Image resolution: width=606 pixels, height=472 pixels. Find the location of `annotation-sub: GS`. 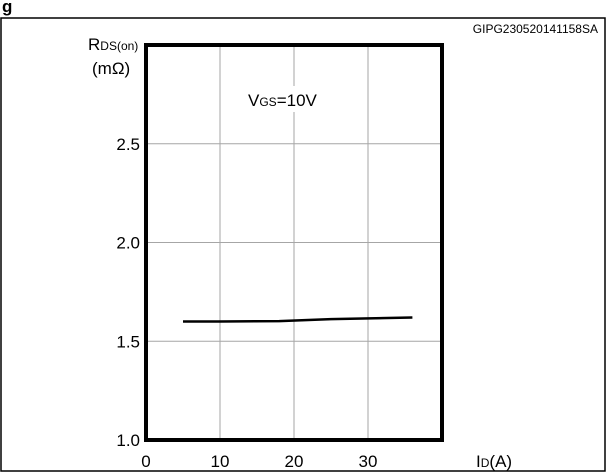

annotation-sub: GS is located at coordinates (267, 102).